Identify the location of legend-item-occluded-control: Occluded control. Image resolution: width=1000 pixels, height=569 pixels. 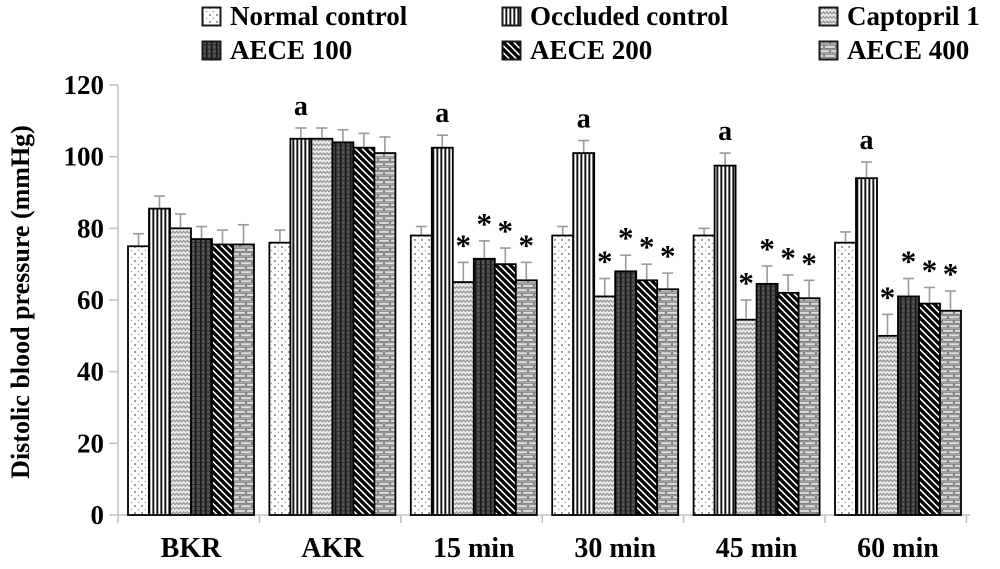
(614, 16).